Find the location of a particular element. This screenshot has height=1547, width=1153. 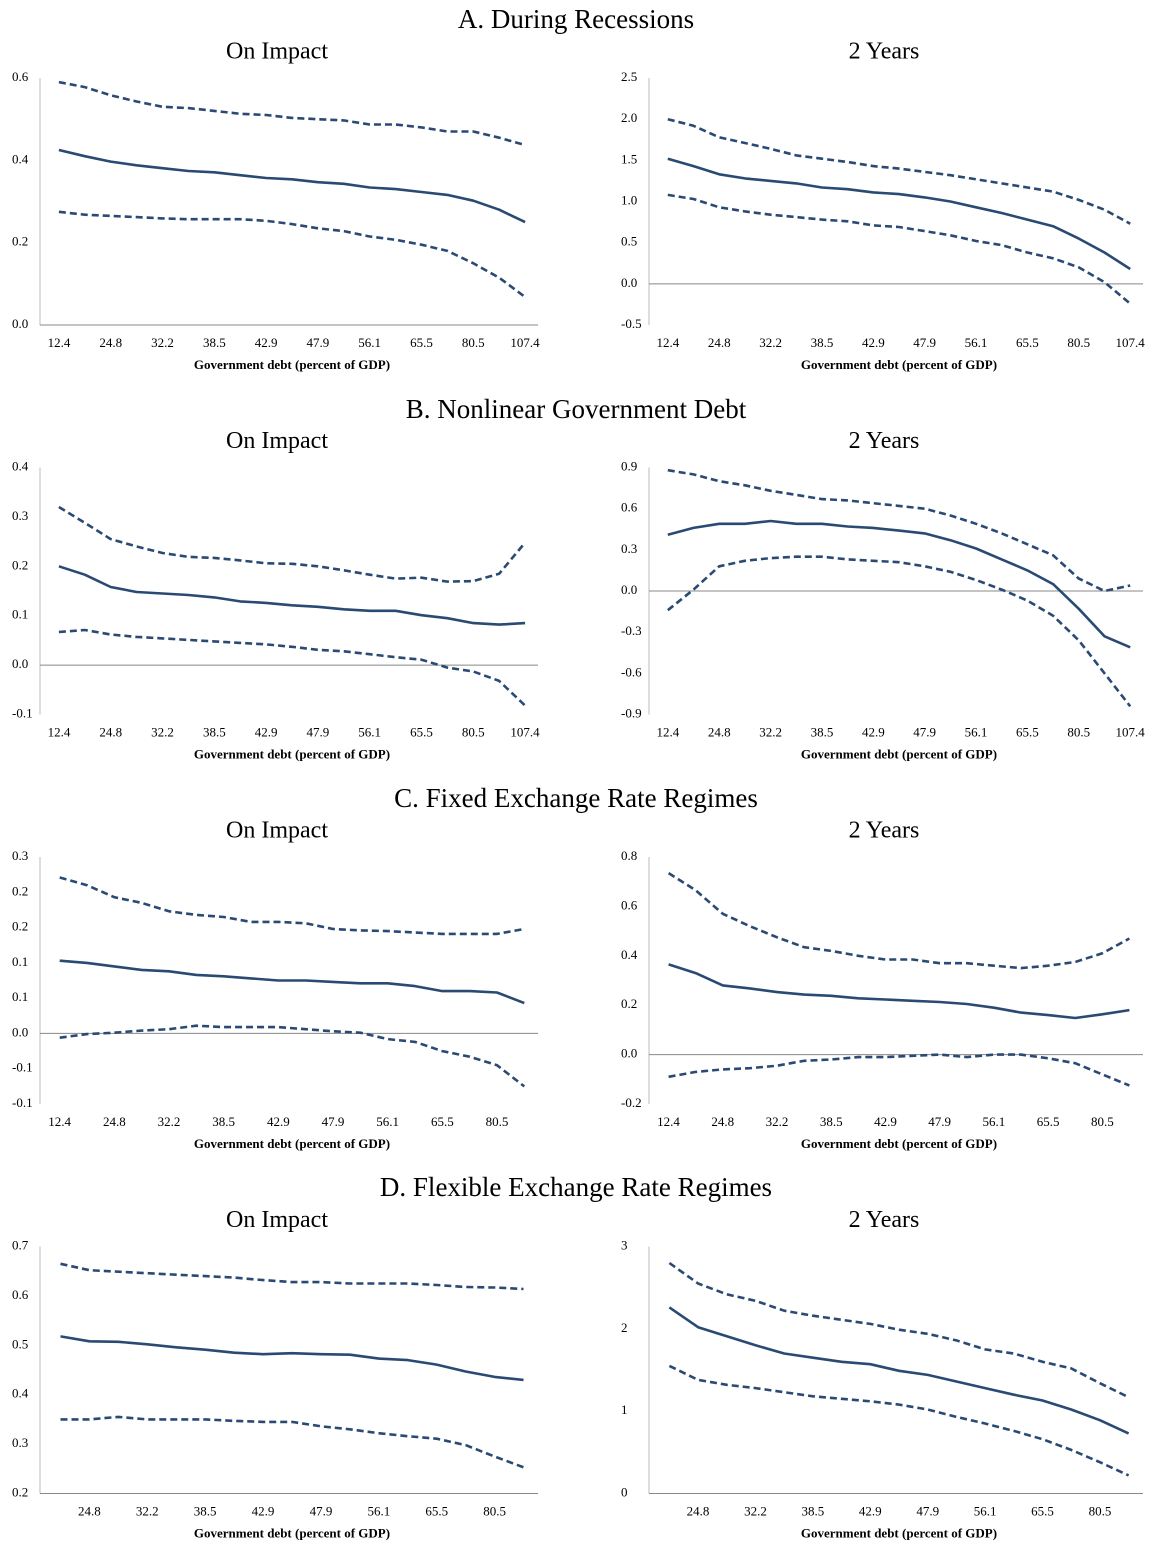

section-title: A. During Recessions is located at coordinates (576, 19).